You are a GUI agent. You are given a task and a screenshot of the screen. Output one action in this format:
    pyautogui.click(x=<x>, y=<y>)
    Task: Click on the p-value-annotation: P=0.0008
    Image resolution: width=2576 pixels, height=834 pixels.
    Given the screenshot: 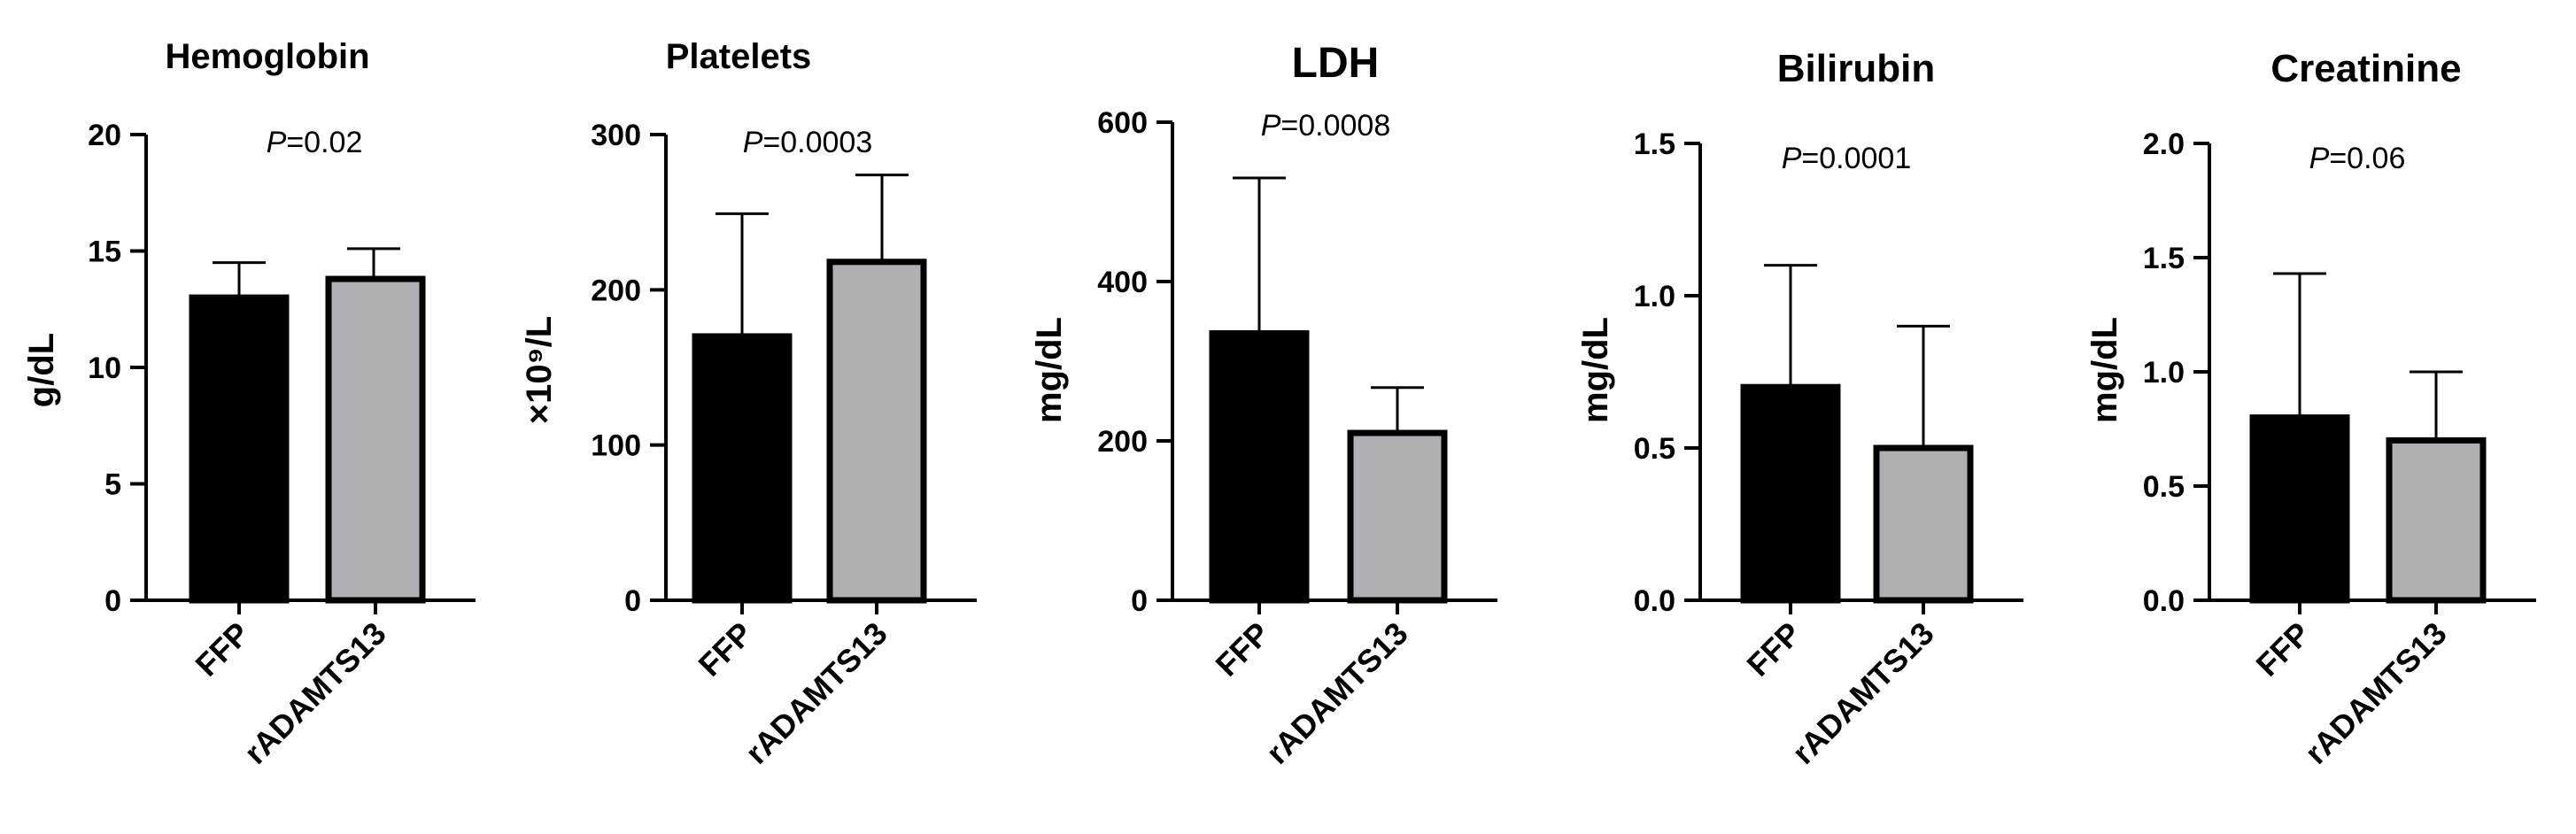 What is the action you would take?
    pyautogui.click(x=1326, y=126)
    